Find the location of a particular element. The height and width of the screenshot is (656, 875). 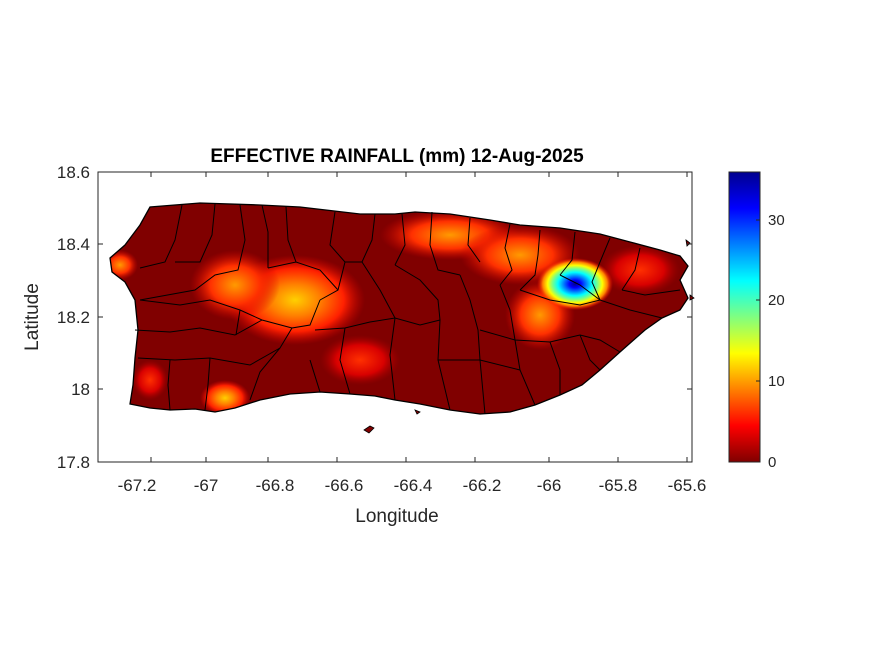

colorbar-tick-label: 20 is located at coordinates (776, 300).